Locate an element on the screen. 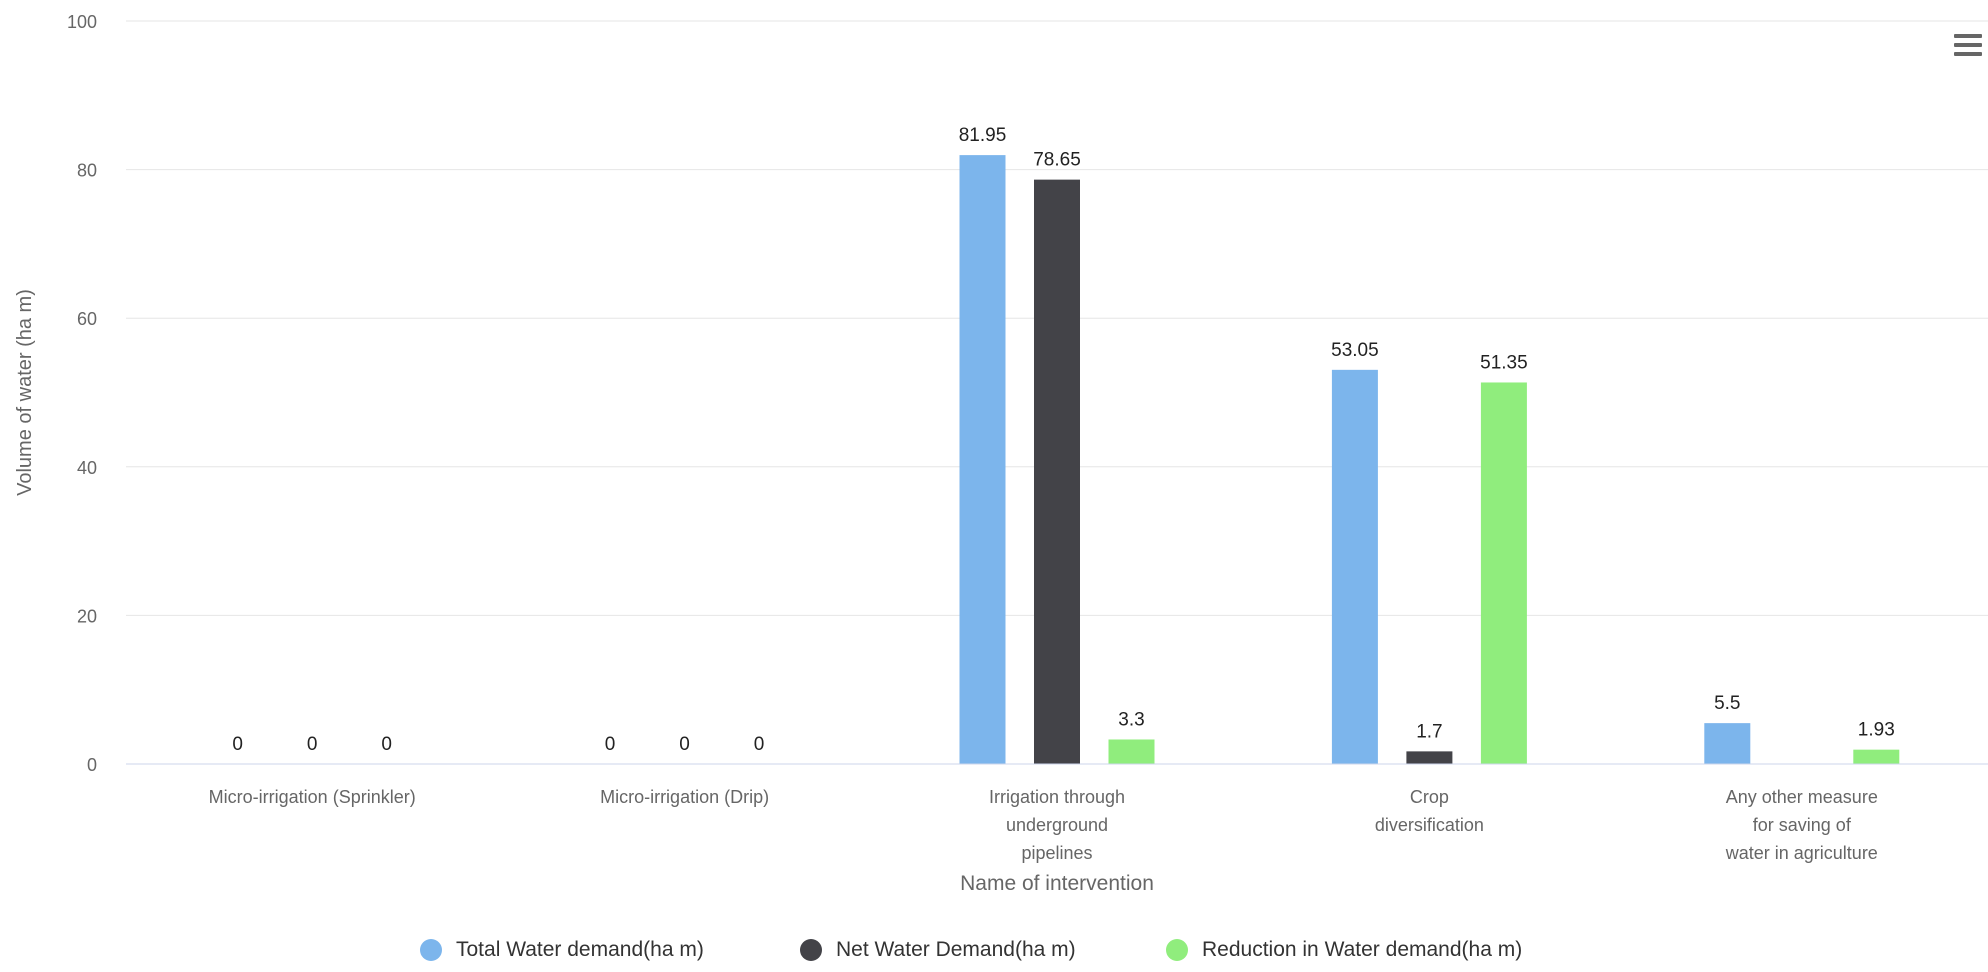  data-label: 1.7 is located at coordinates (1429, 731).